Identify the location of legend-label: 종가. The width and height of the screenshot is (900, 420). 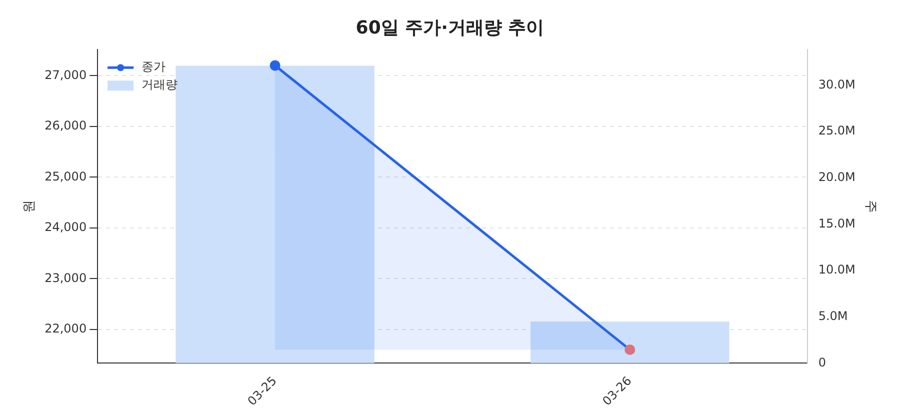
(154, 67).